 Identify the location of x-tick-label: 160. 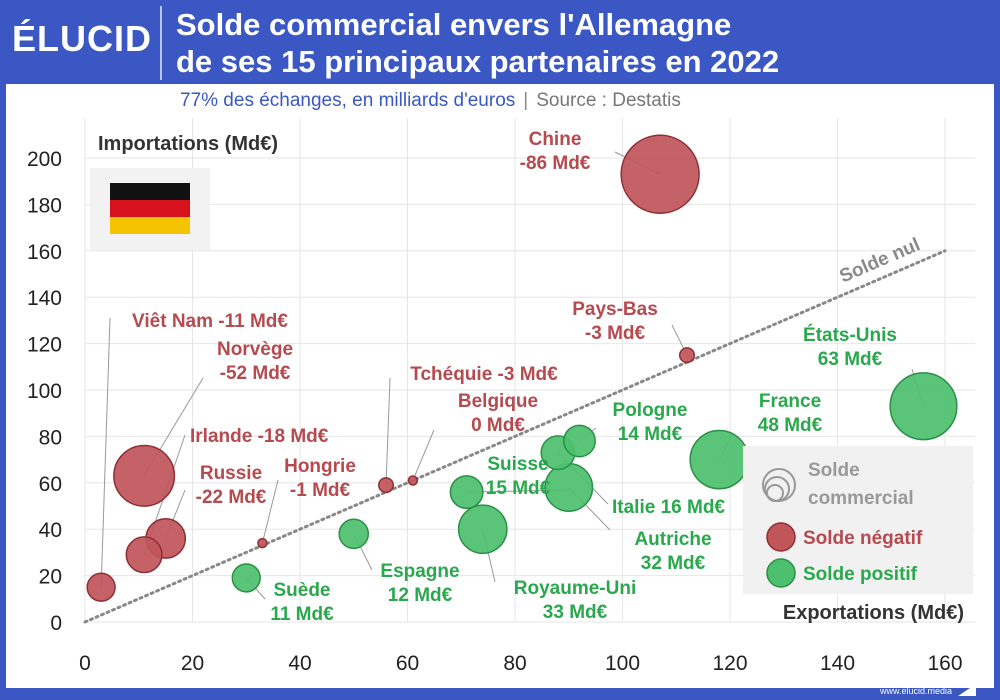
(944, 663).